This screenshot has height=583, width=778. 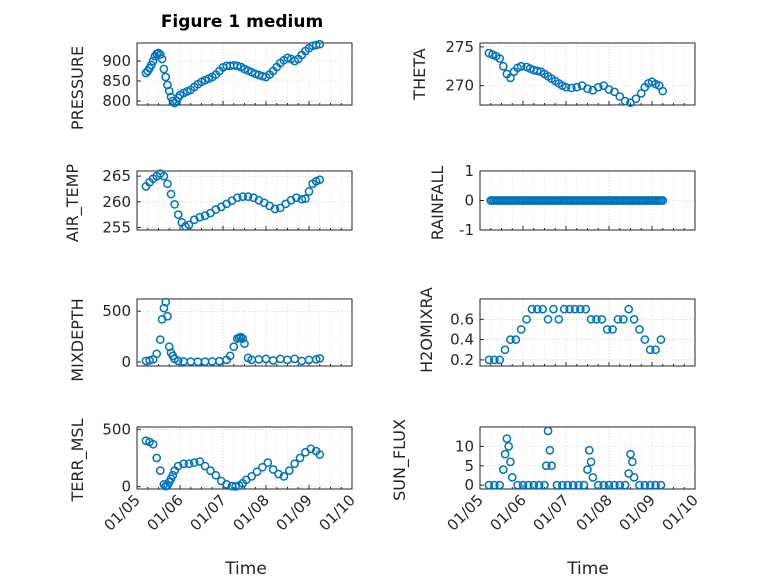 What do you see at coordinates (466, 230) in the screenshot?
I see `rainfall-y-tick-label: -1` at bounding box center [466, 230].